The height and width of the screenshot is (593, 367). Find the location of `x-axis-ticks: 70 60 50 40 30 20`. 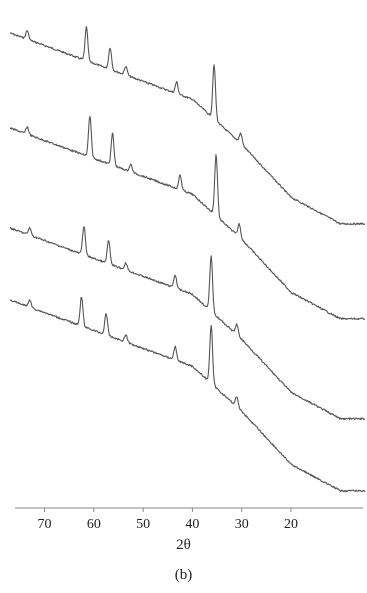

x-axis-ticks: 70 60 50 40 30 20 is located at coordinates (168, 520).